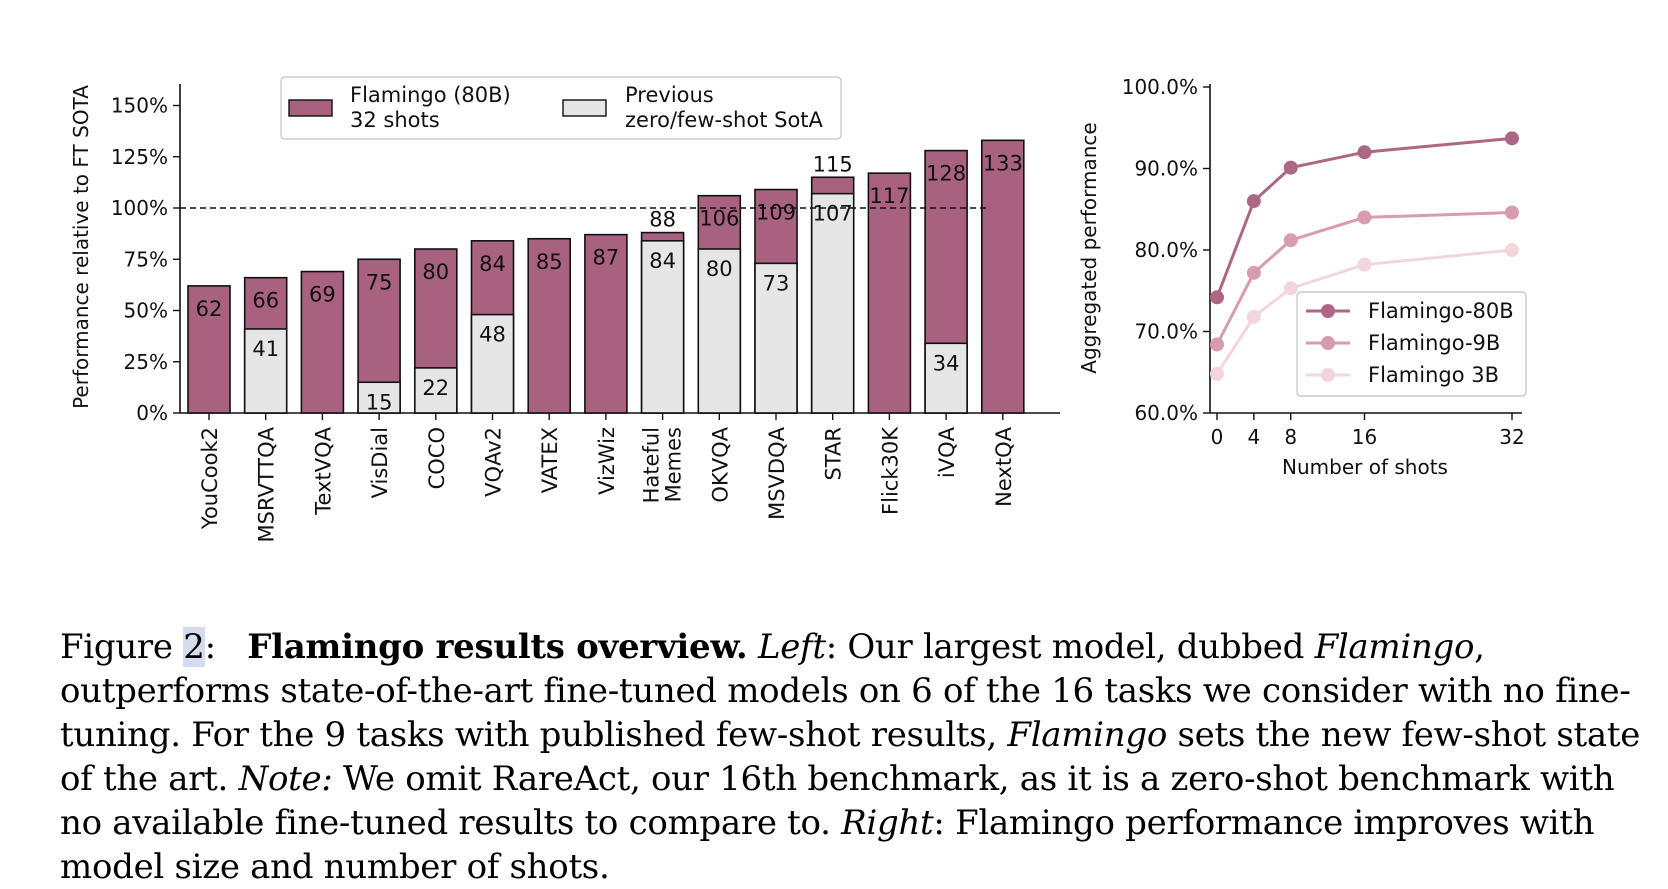 This screenshot has width=1668, height=889. Describe the element at coordinates (1003, 163) in the screenshot. I see `flamingo-value-label: 133` at that location.